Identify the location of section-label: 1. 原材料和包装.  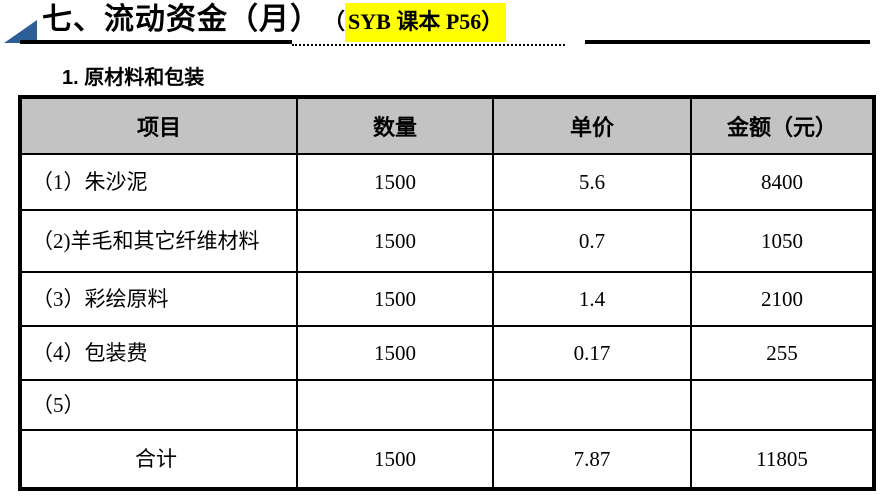
(133, 78).